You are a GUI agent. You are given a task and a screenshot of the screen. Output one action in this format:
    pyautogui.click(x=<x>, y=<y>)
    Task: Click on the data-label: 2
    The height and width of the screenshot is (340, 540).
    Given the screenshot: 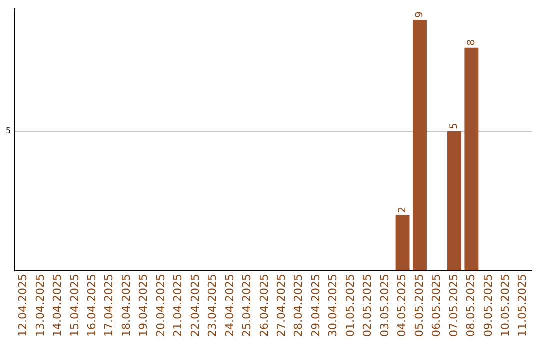 What is the action you would take?
    pyautogui.click(x=402, y=210)
    